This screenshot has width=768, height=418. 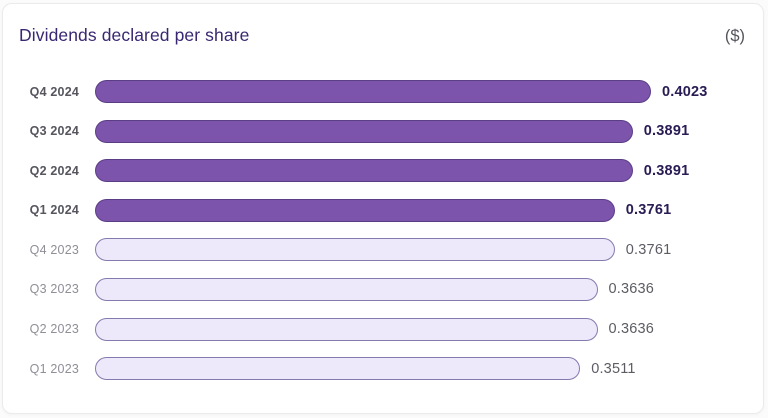 I want to click on row-label-q2-2023: Q2 2023, so click(x=54, y=329).